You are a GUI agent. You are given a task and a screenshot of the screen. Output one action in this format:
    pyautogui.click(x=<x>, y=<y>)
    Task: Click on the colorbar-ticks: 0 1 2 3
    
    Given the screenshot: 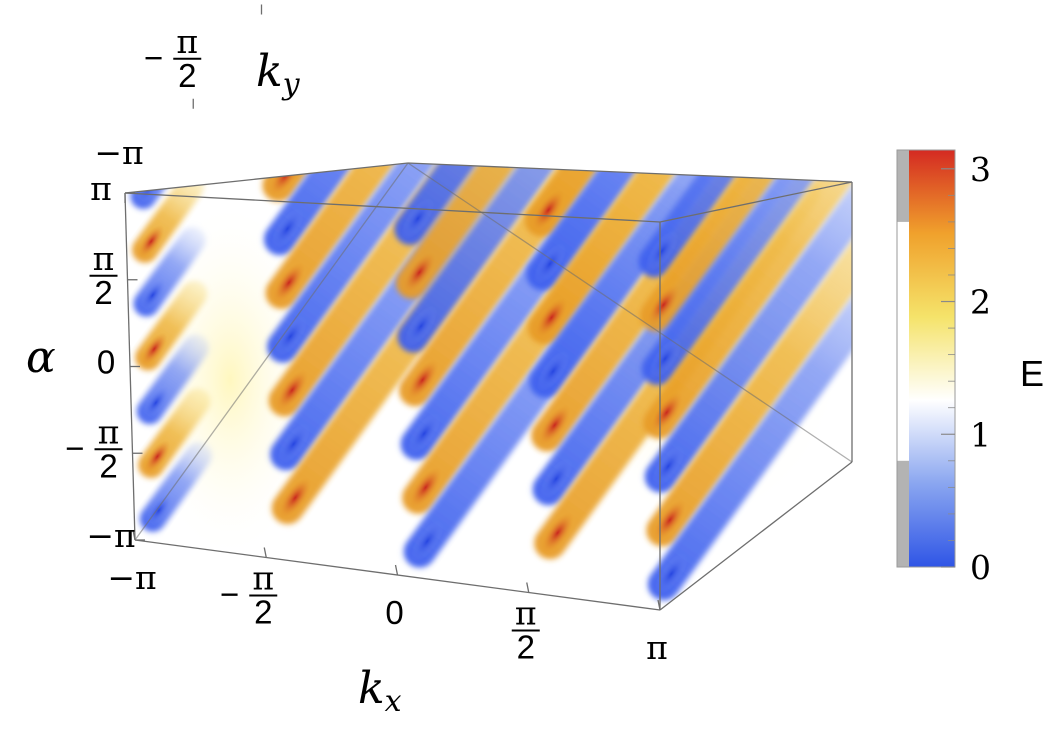 What is the action you would take?
    pyautogui.click(x=966, y=368)
    